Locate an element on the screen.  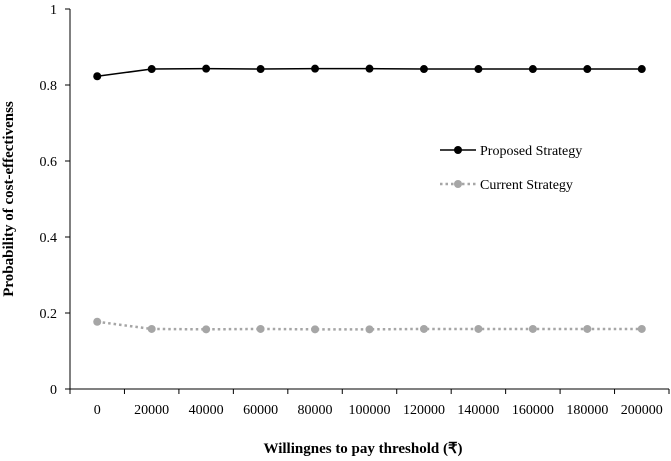
legend: Proposed Strategy Current Strategy is located at coordinates (511, 168).